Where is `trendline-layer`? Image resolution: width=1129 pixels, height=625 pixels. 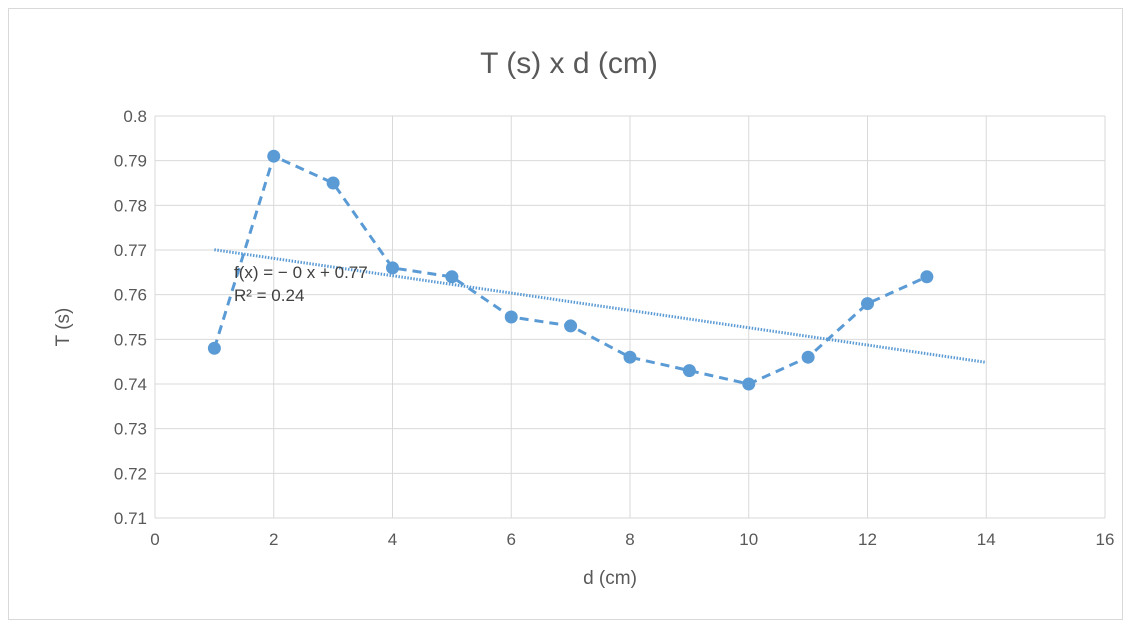 trendline-layer is located at coordinates (600, 306).